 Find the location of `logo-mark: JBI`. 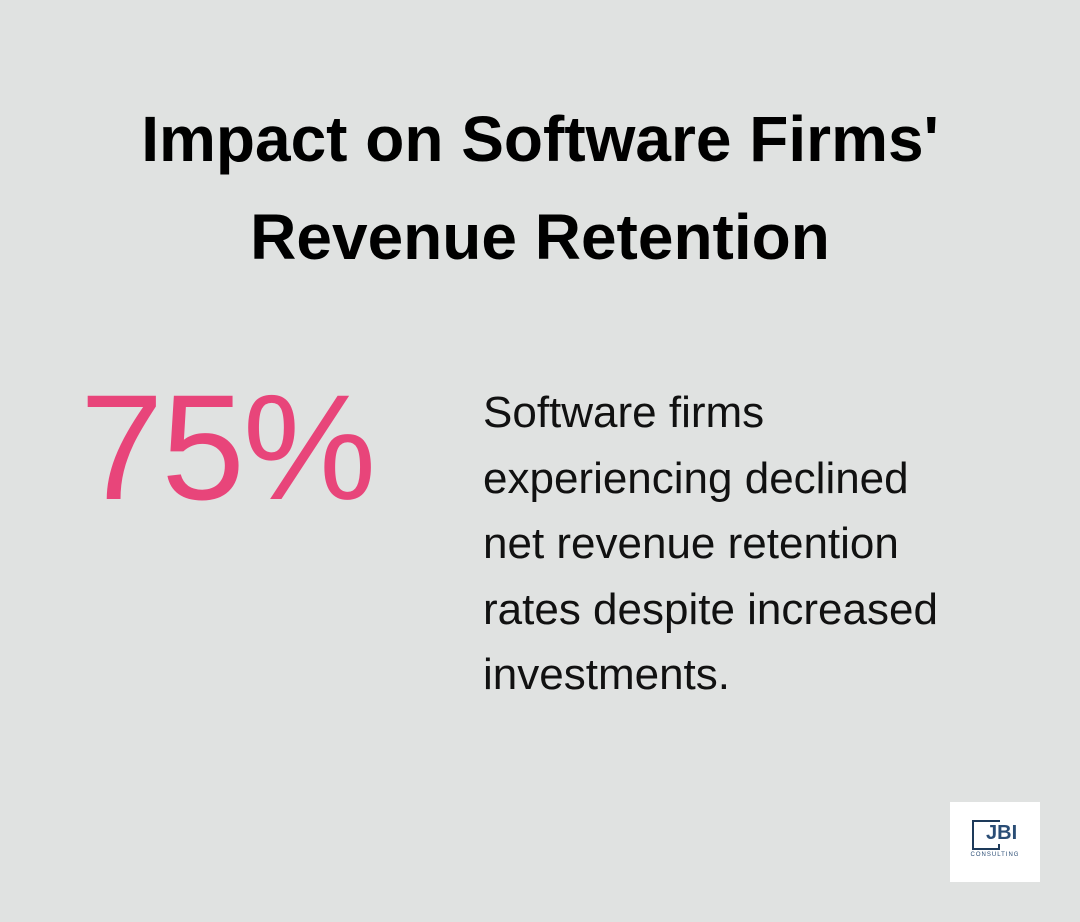

logo-mark: JBI is located at coordinates (1002, 833).